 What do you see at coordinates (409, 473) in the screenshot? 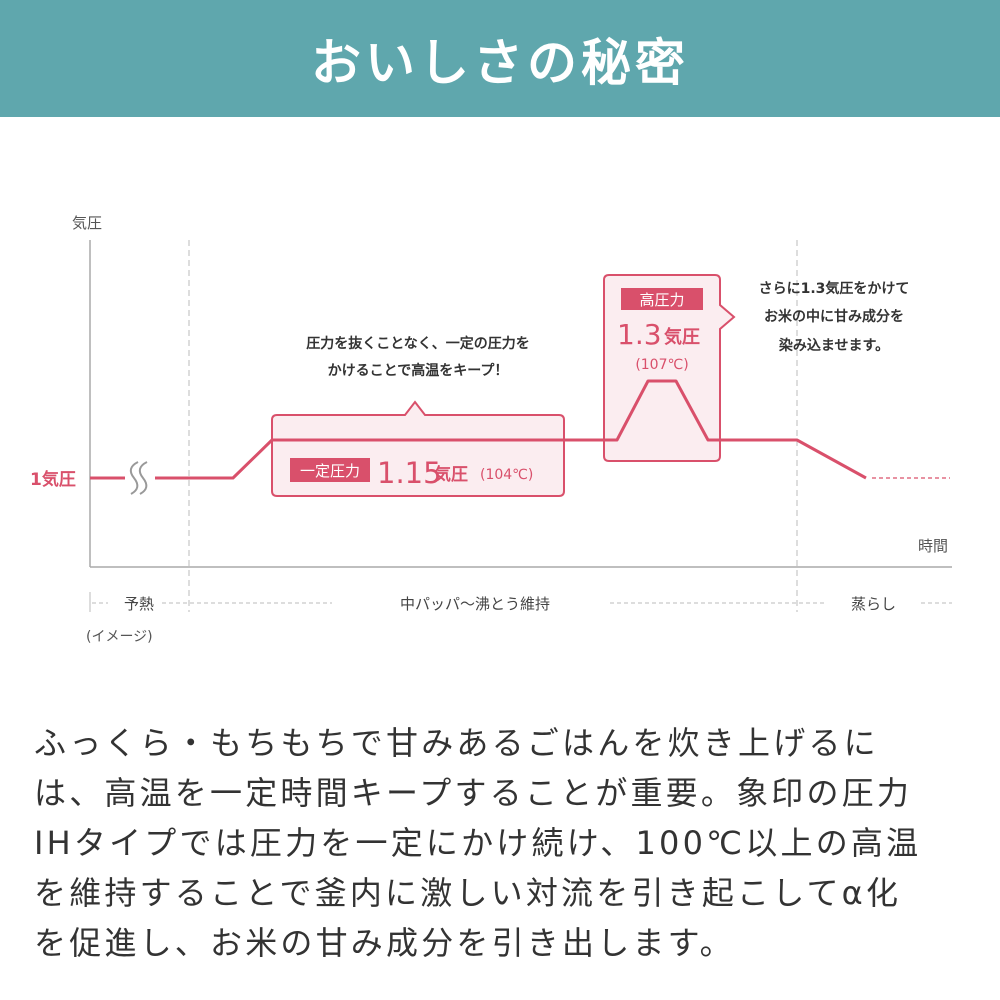
I see `constant-pressure-value: 1.15` at bounding box center [409, 473].